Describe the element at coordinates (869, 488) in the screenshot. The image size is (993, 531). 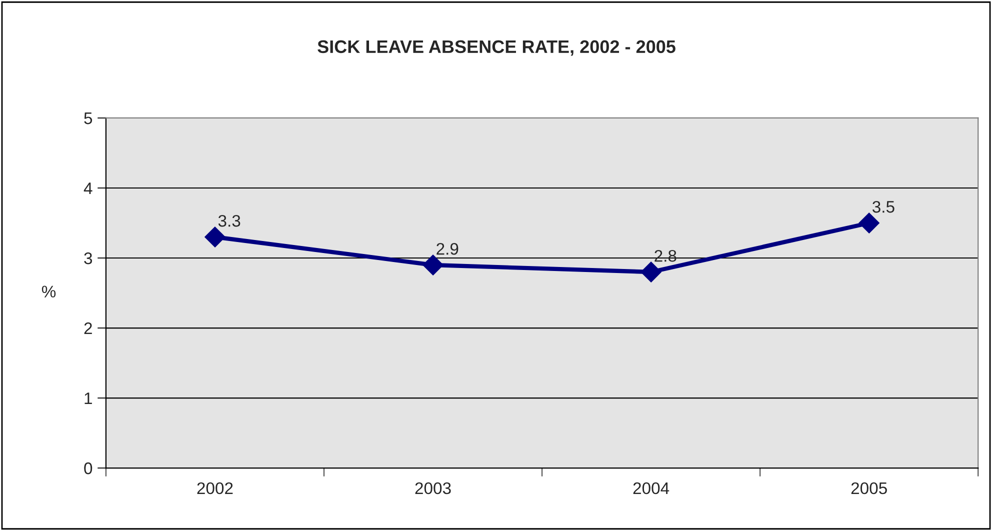
I see `x-tick-label: 2005` at that location.